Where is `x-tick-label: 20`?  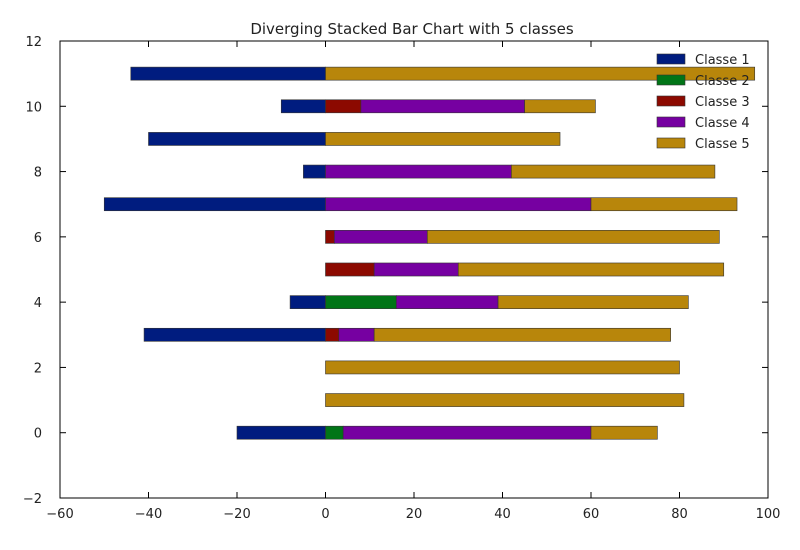 x-tick-label: 20 is located at coordinates (414, 514).